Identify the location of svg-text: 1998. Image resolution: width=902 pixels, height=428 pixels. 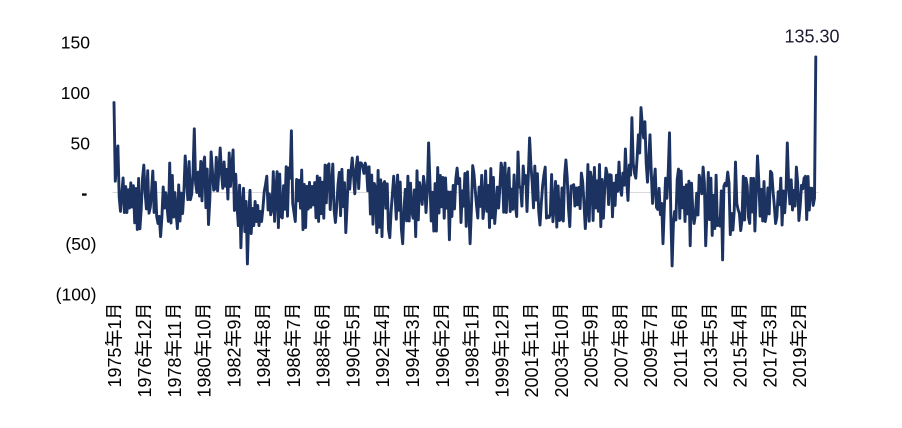
(473, 367).